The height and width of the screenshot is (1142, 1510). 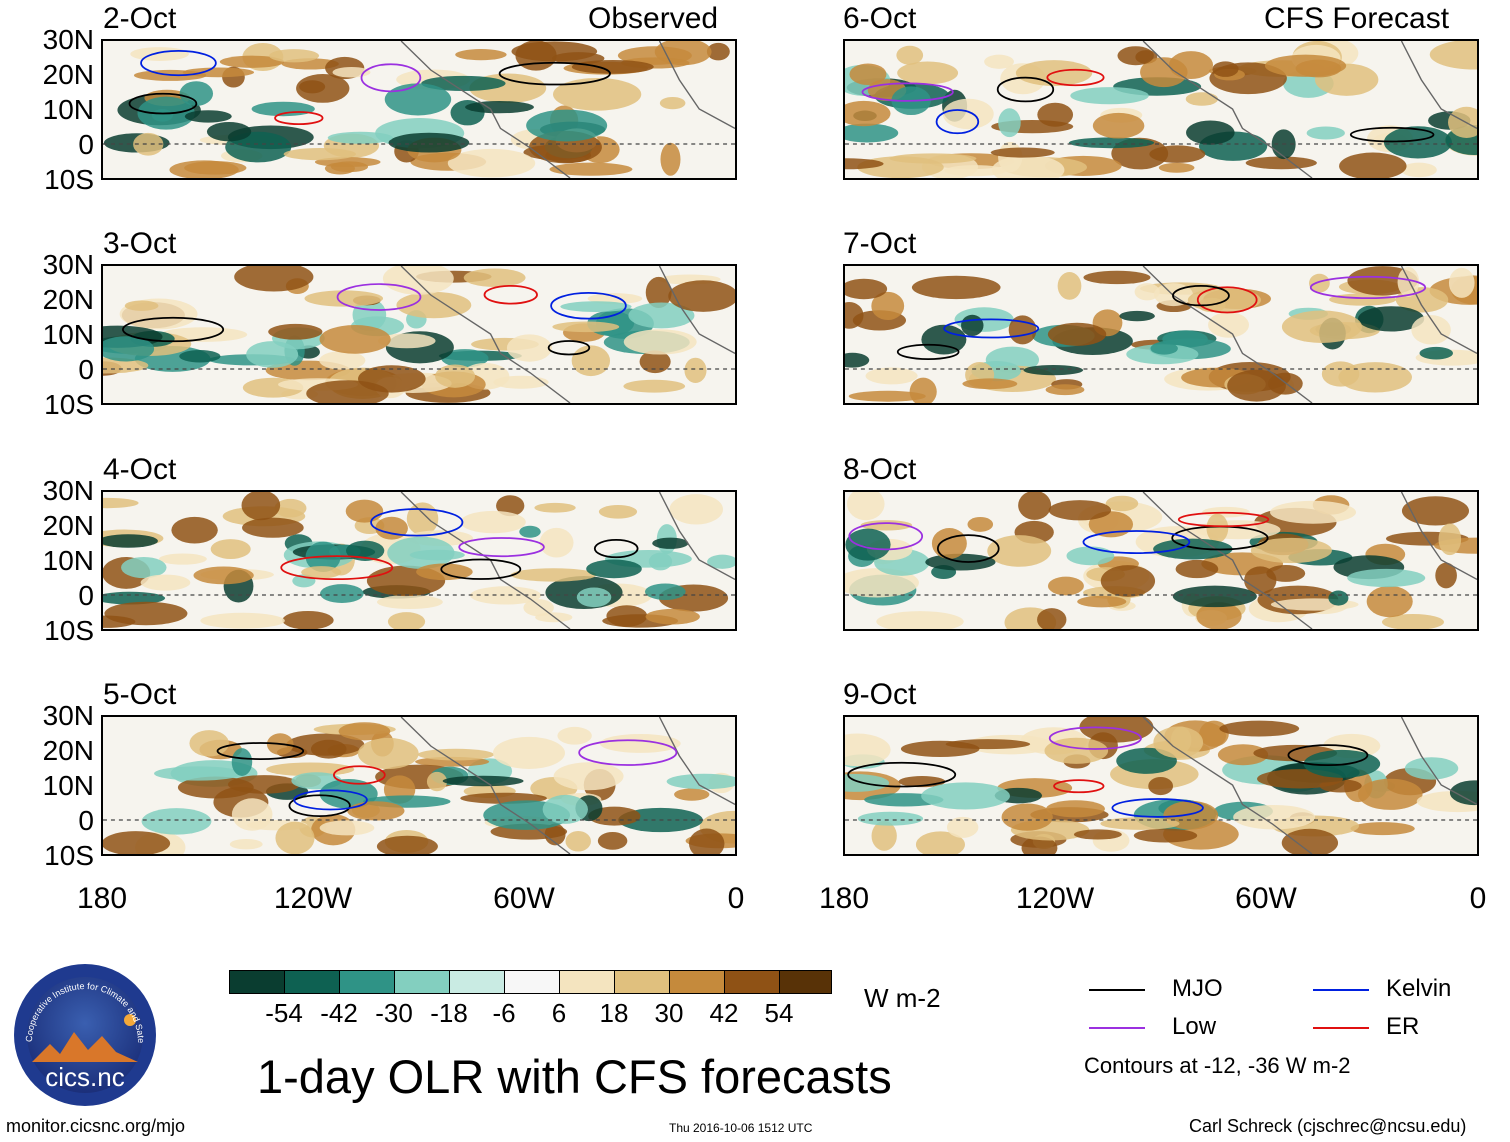 What do you see at coordinates (1117, 1028) in the screenshot?
I see `legend-line-low` at bounding box center [1117, 1028].